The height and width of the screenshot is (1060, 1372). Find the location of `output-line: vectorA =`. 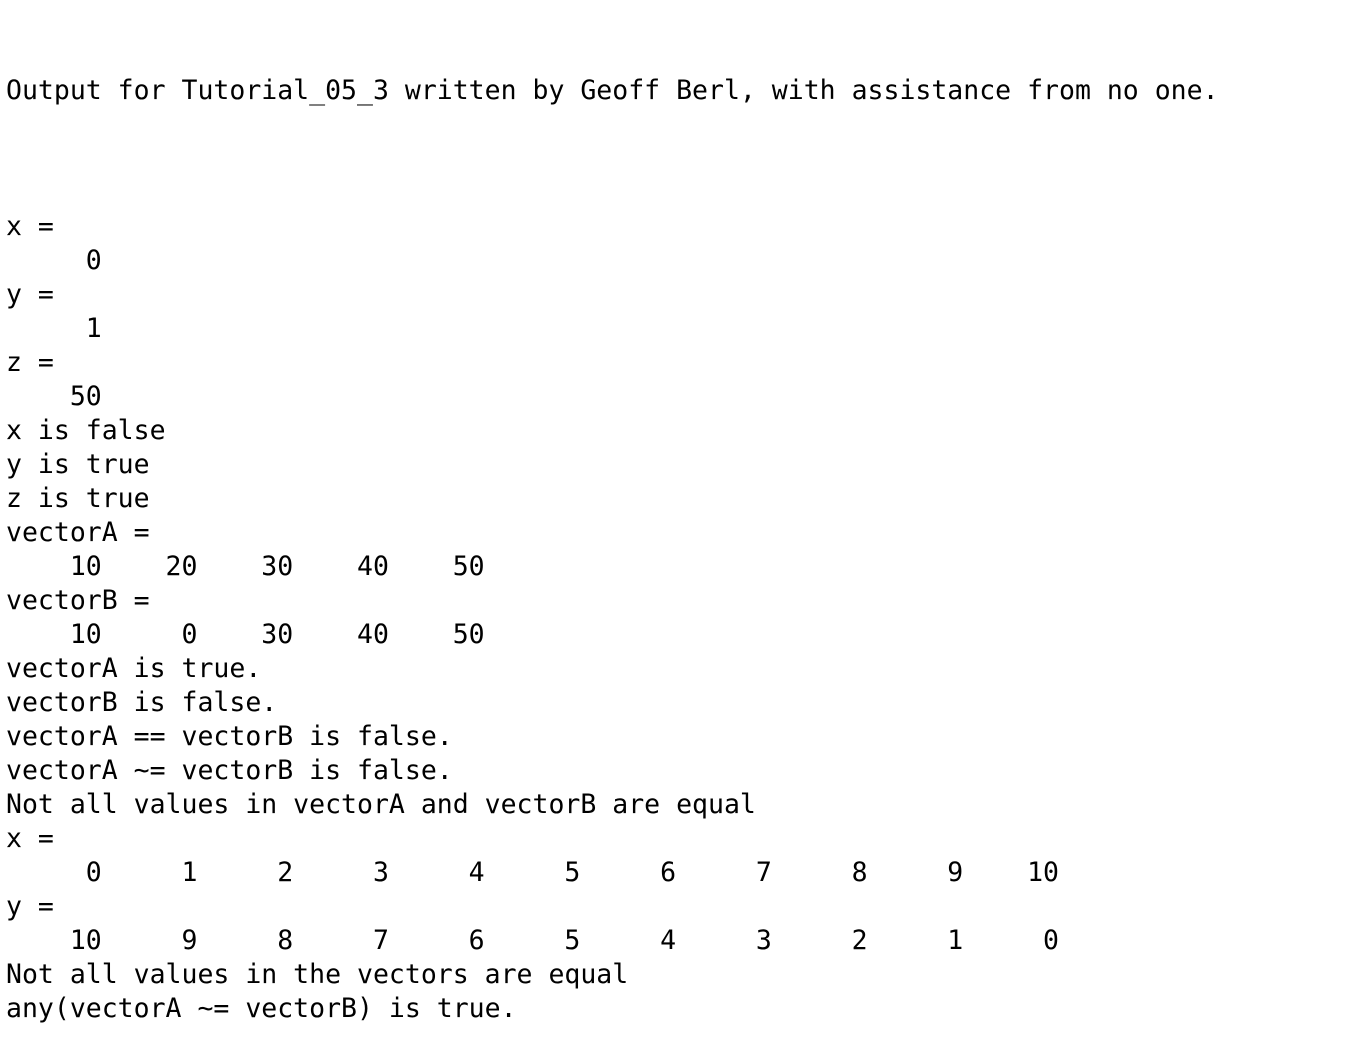

output-line: vectorA = is located at coordinates (78, 532).